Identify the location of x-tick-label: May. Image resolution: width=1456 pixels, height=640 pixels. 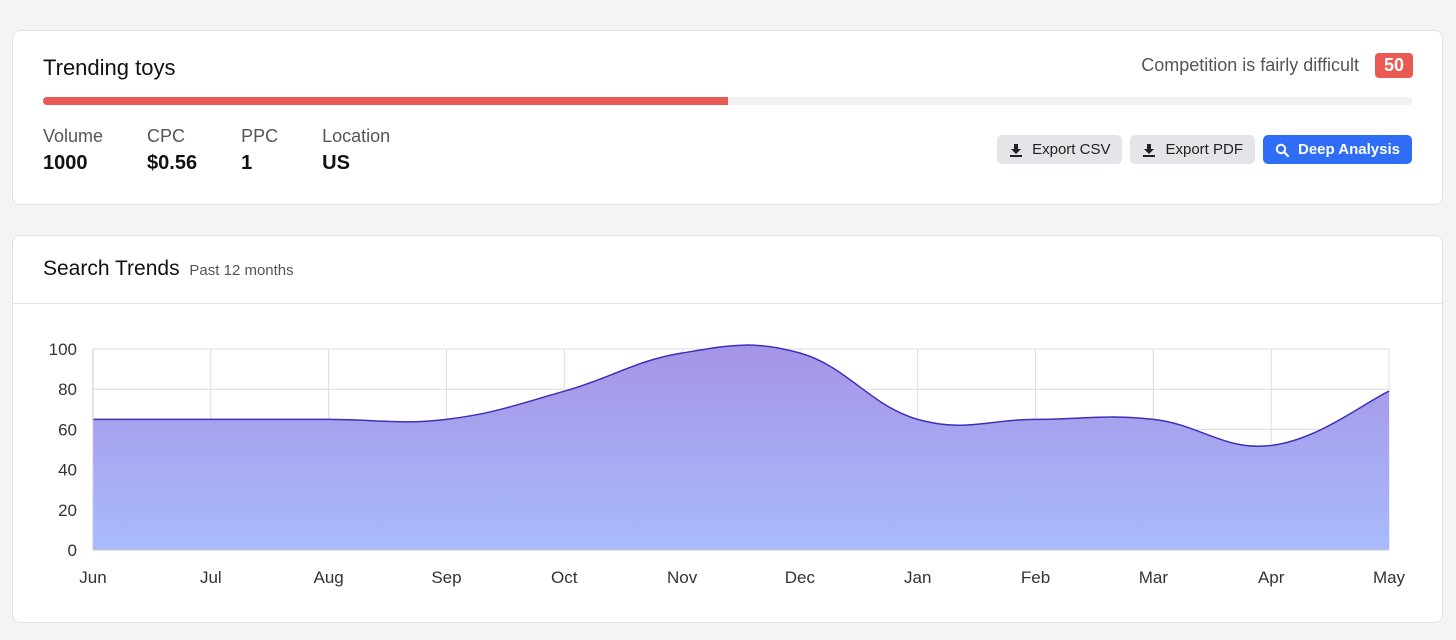
(1389, 577).